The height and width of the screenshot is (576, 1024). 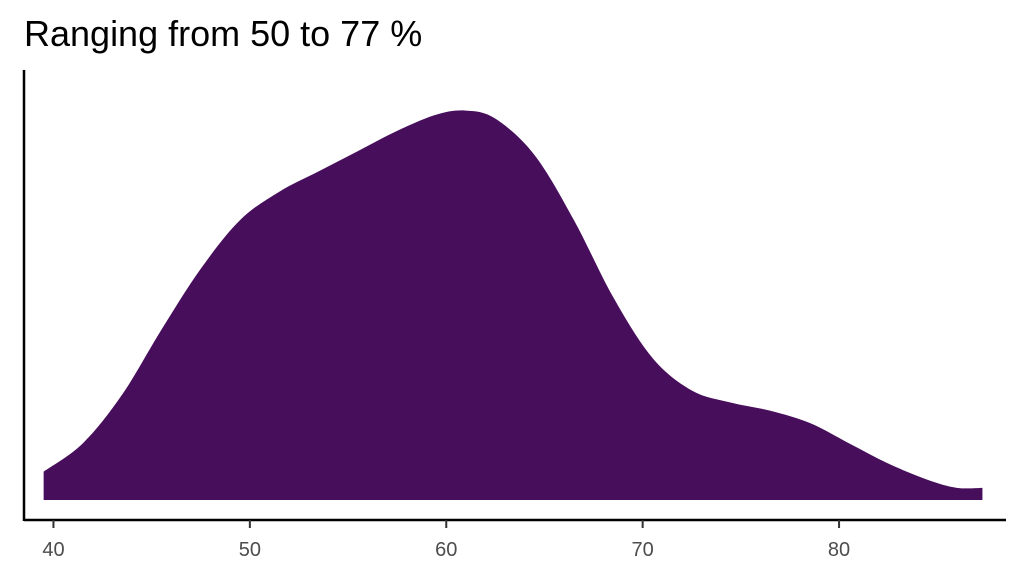 What do you see at coordinates (53, 550) in the screenshot?
I see `x-tick-label-40: 40` at bounding box center [53, 550].